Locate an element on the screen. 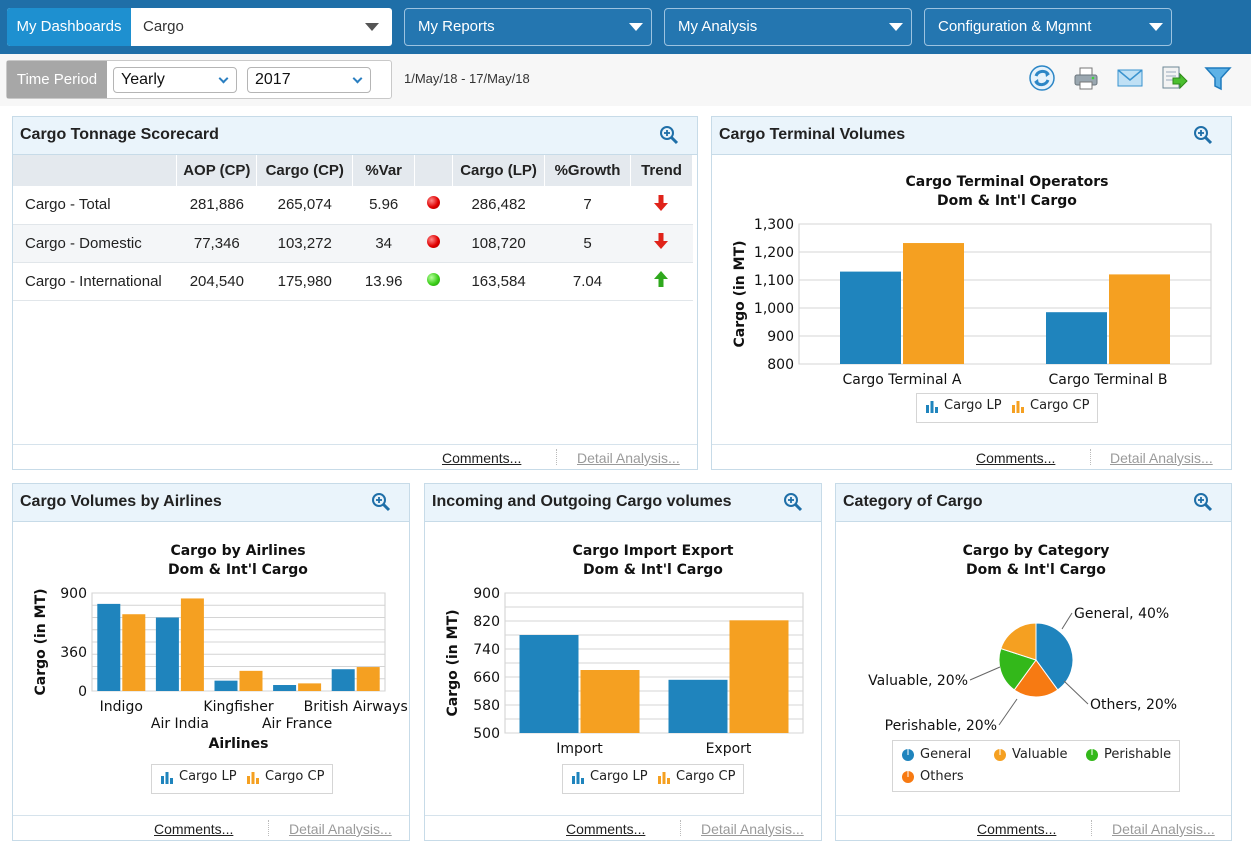 This screenshot has height=857, width=1251. table-row: Cargo - Total 281,886 265,074 5.96 286,482 7 is located at coordinates (353, 205).